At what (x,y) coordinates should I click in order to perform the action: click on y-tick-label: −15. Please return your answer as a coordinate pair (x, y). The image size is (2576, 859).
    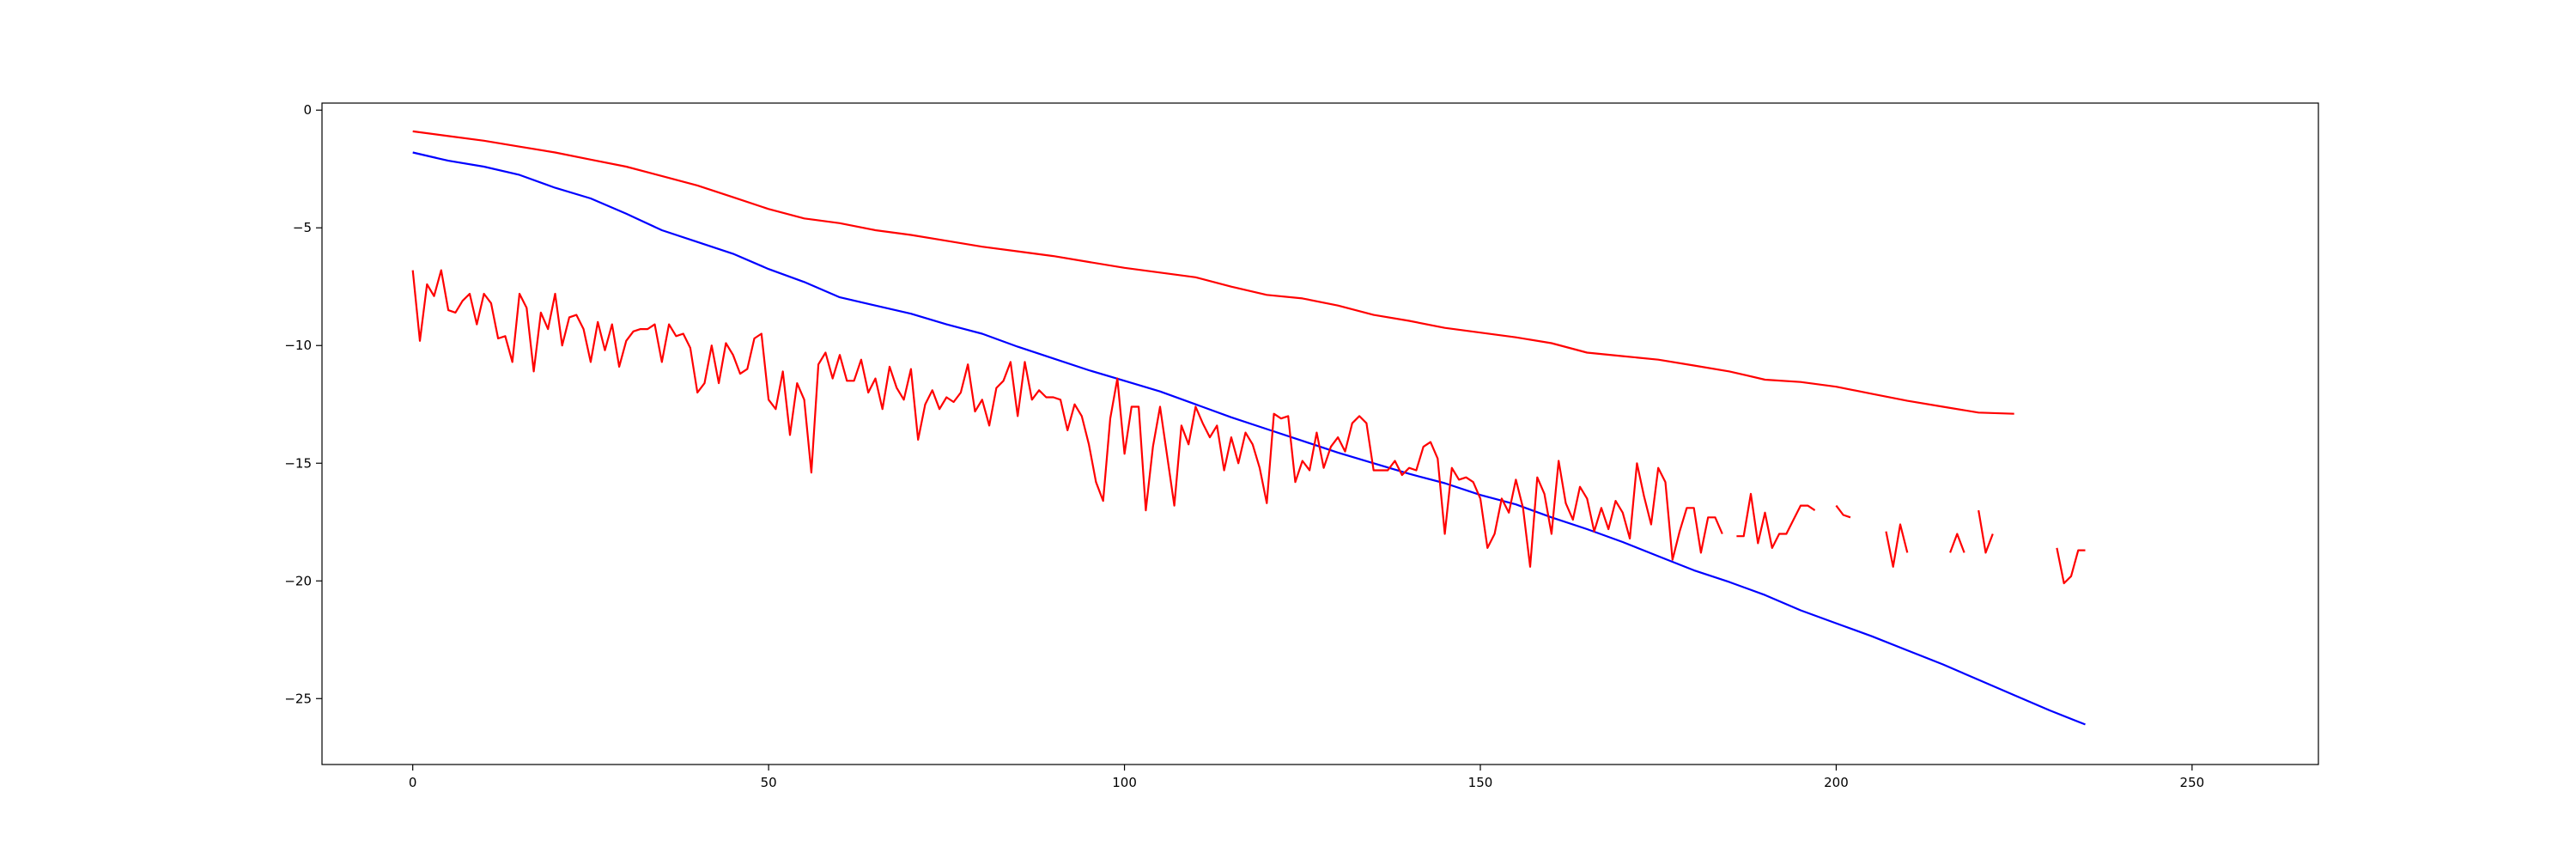
    Looking at the image, I should click on (298, 463).